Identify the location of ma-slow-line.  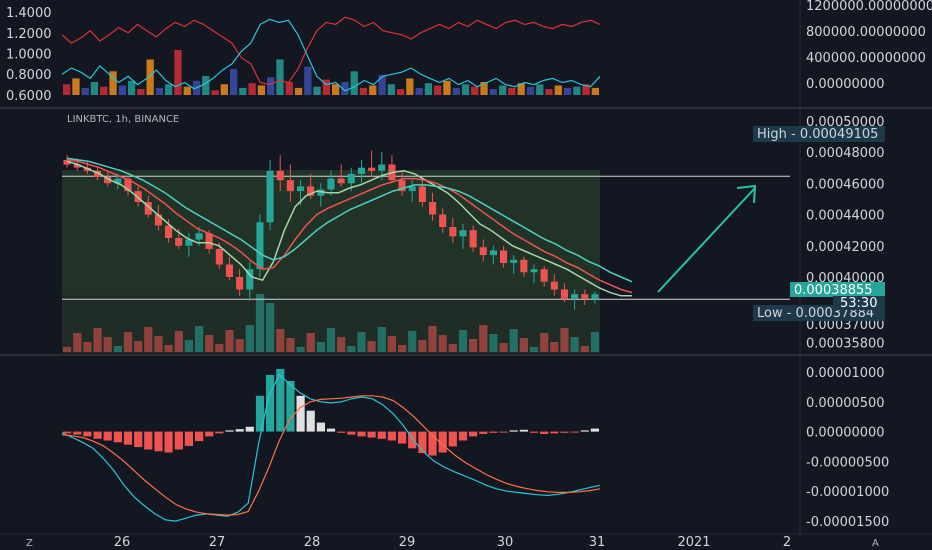
(349, 220).